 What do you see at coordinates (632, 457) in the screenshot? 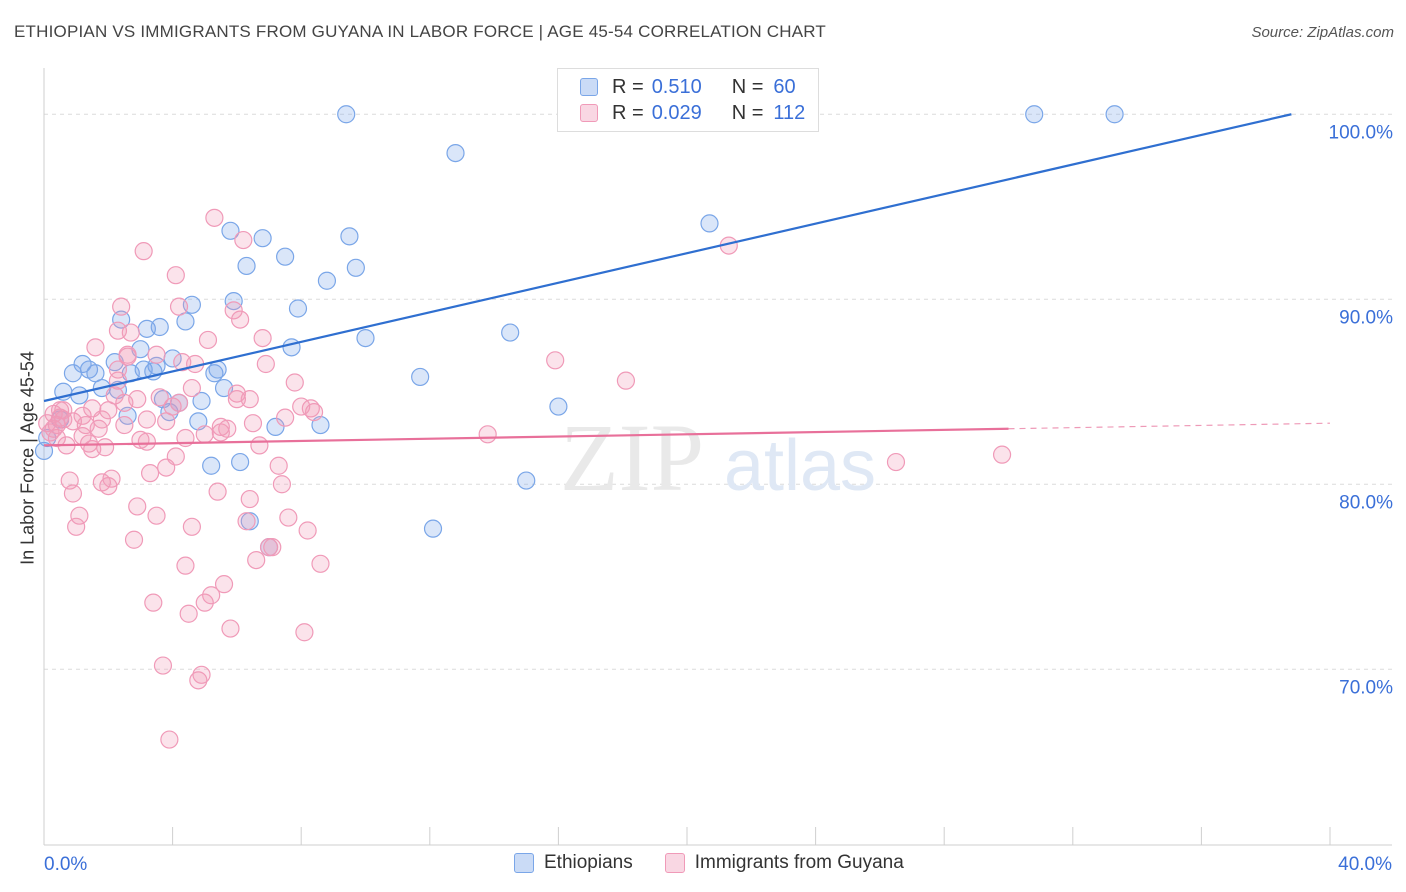
I see `watermark-zip: ZIP` at bounding box center [632, 457].